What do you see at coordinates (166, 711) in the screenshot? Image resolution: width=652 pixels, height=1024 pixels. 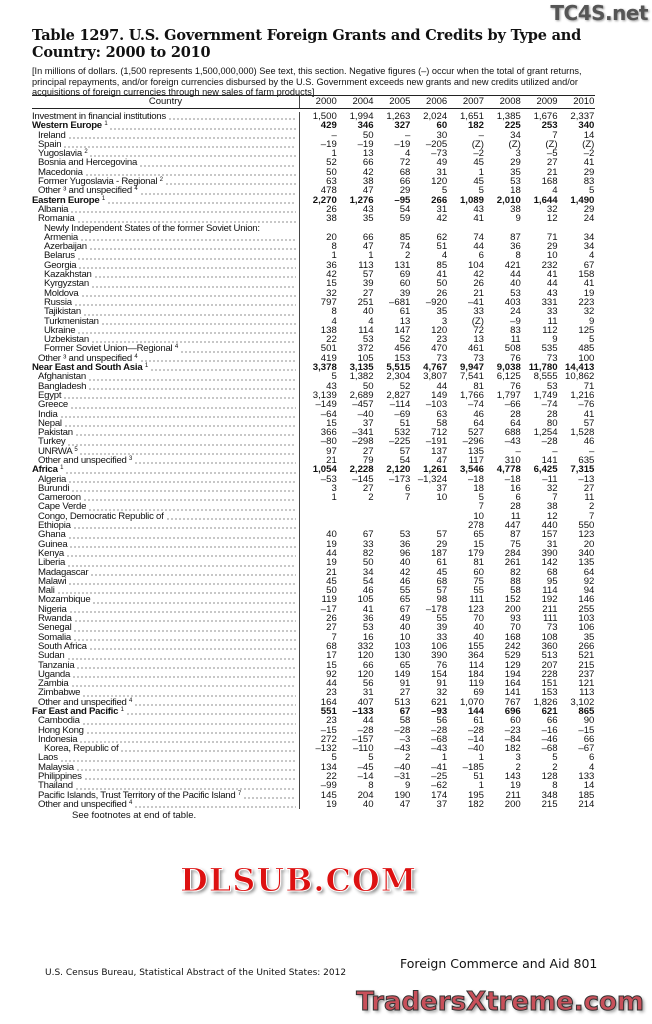 I see `row-label-cell: Far East and Pacific 1` at bounding box center [166, 711].